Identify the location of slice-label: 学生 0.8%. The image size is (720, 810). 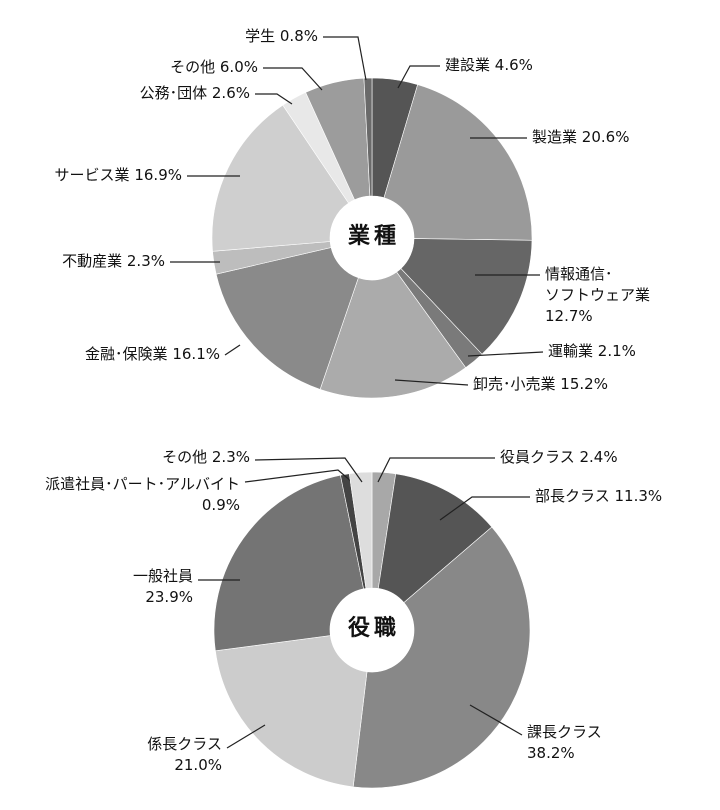
(281, 36).